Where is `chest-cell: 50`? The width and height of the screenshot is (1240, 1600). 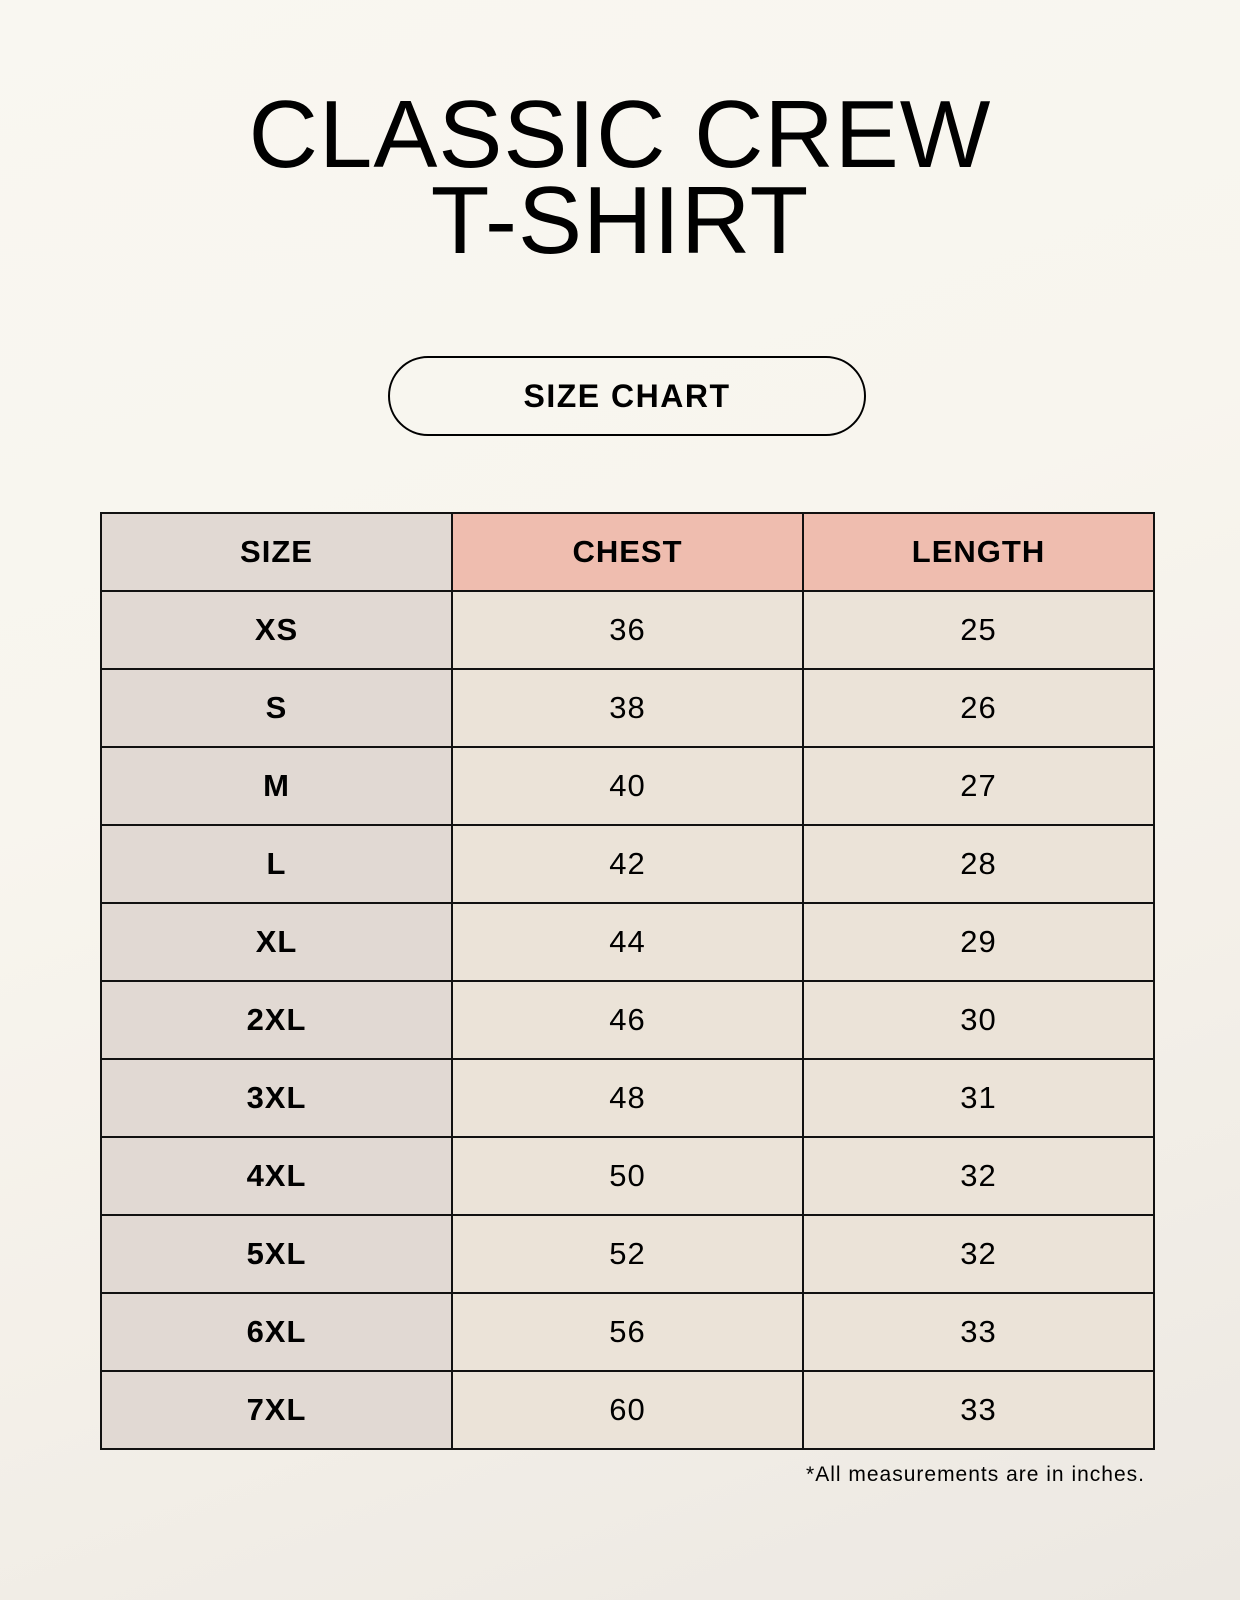 chest-cell: 50 is located at coordinates (627, 1176).